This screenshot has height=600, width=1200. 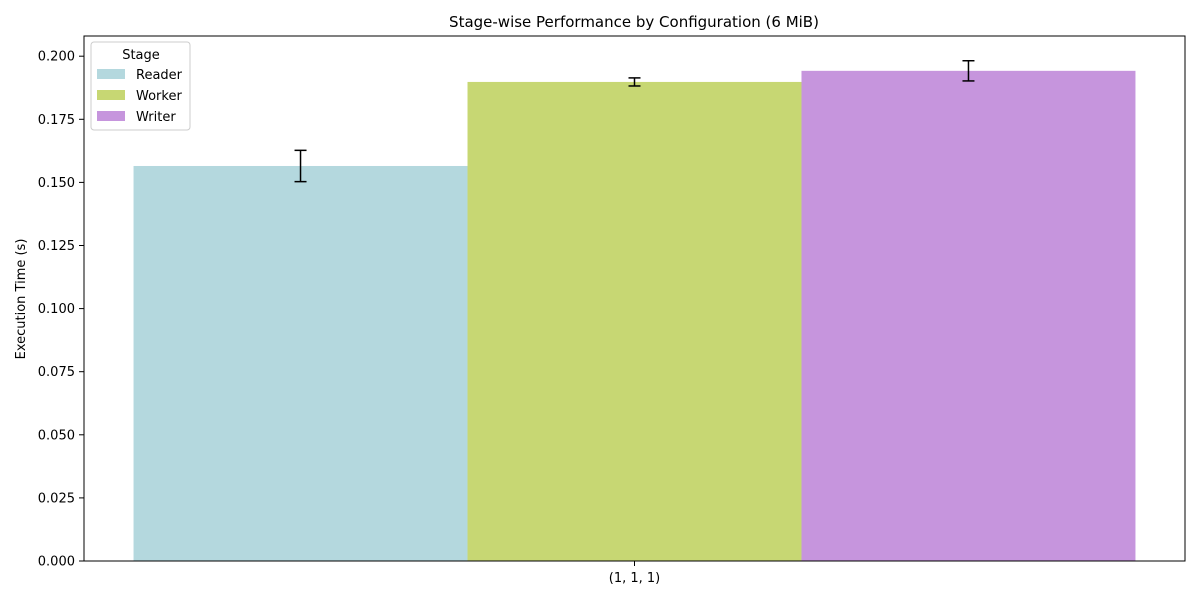 What do you see at coordinates (56, 120) in the screenshot?
I see `y-tick-label-7: 0.175` at bounding box center [56, 120].